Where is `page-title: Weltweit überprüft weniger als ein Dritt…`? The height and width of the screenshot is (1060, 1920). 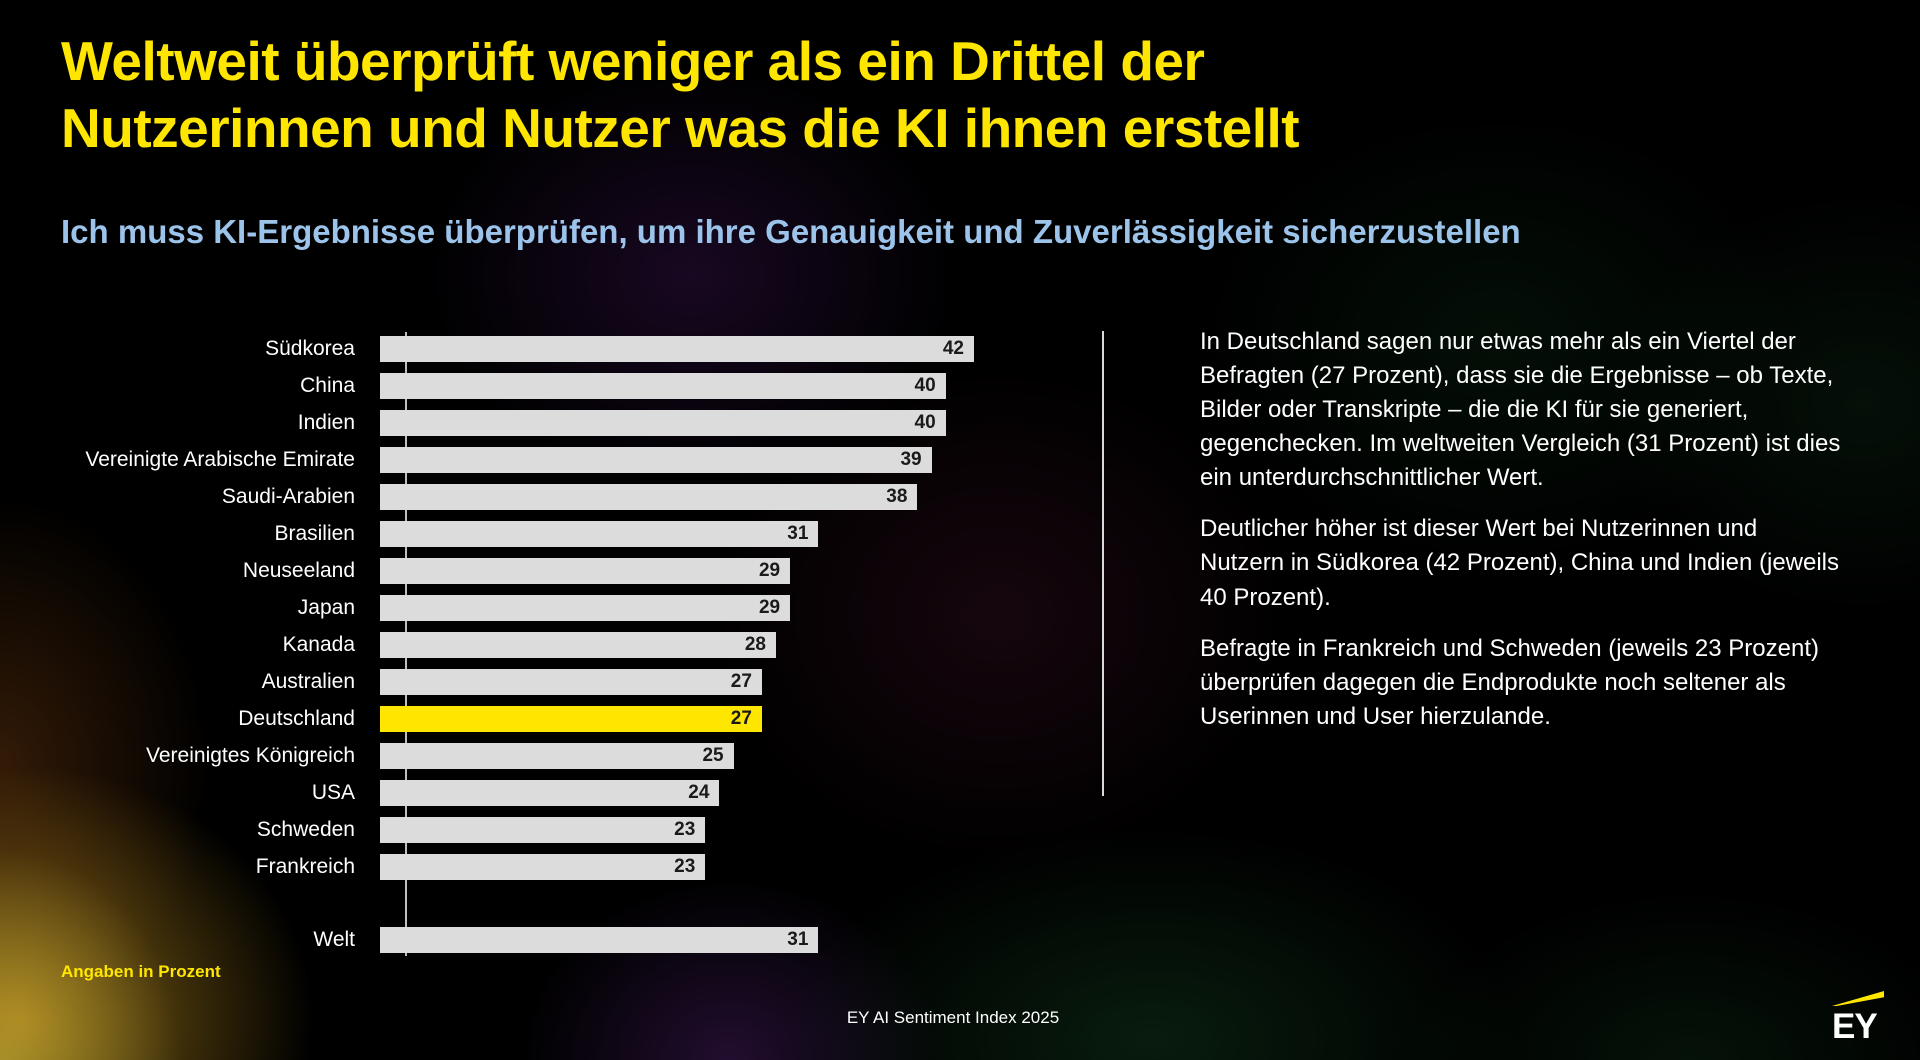 page-title: Weltweit überprüft weniger als ein Dritt… is located at coordinates (761, 95).